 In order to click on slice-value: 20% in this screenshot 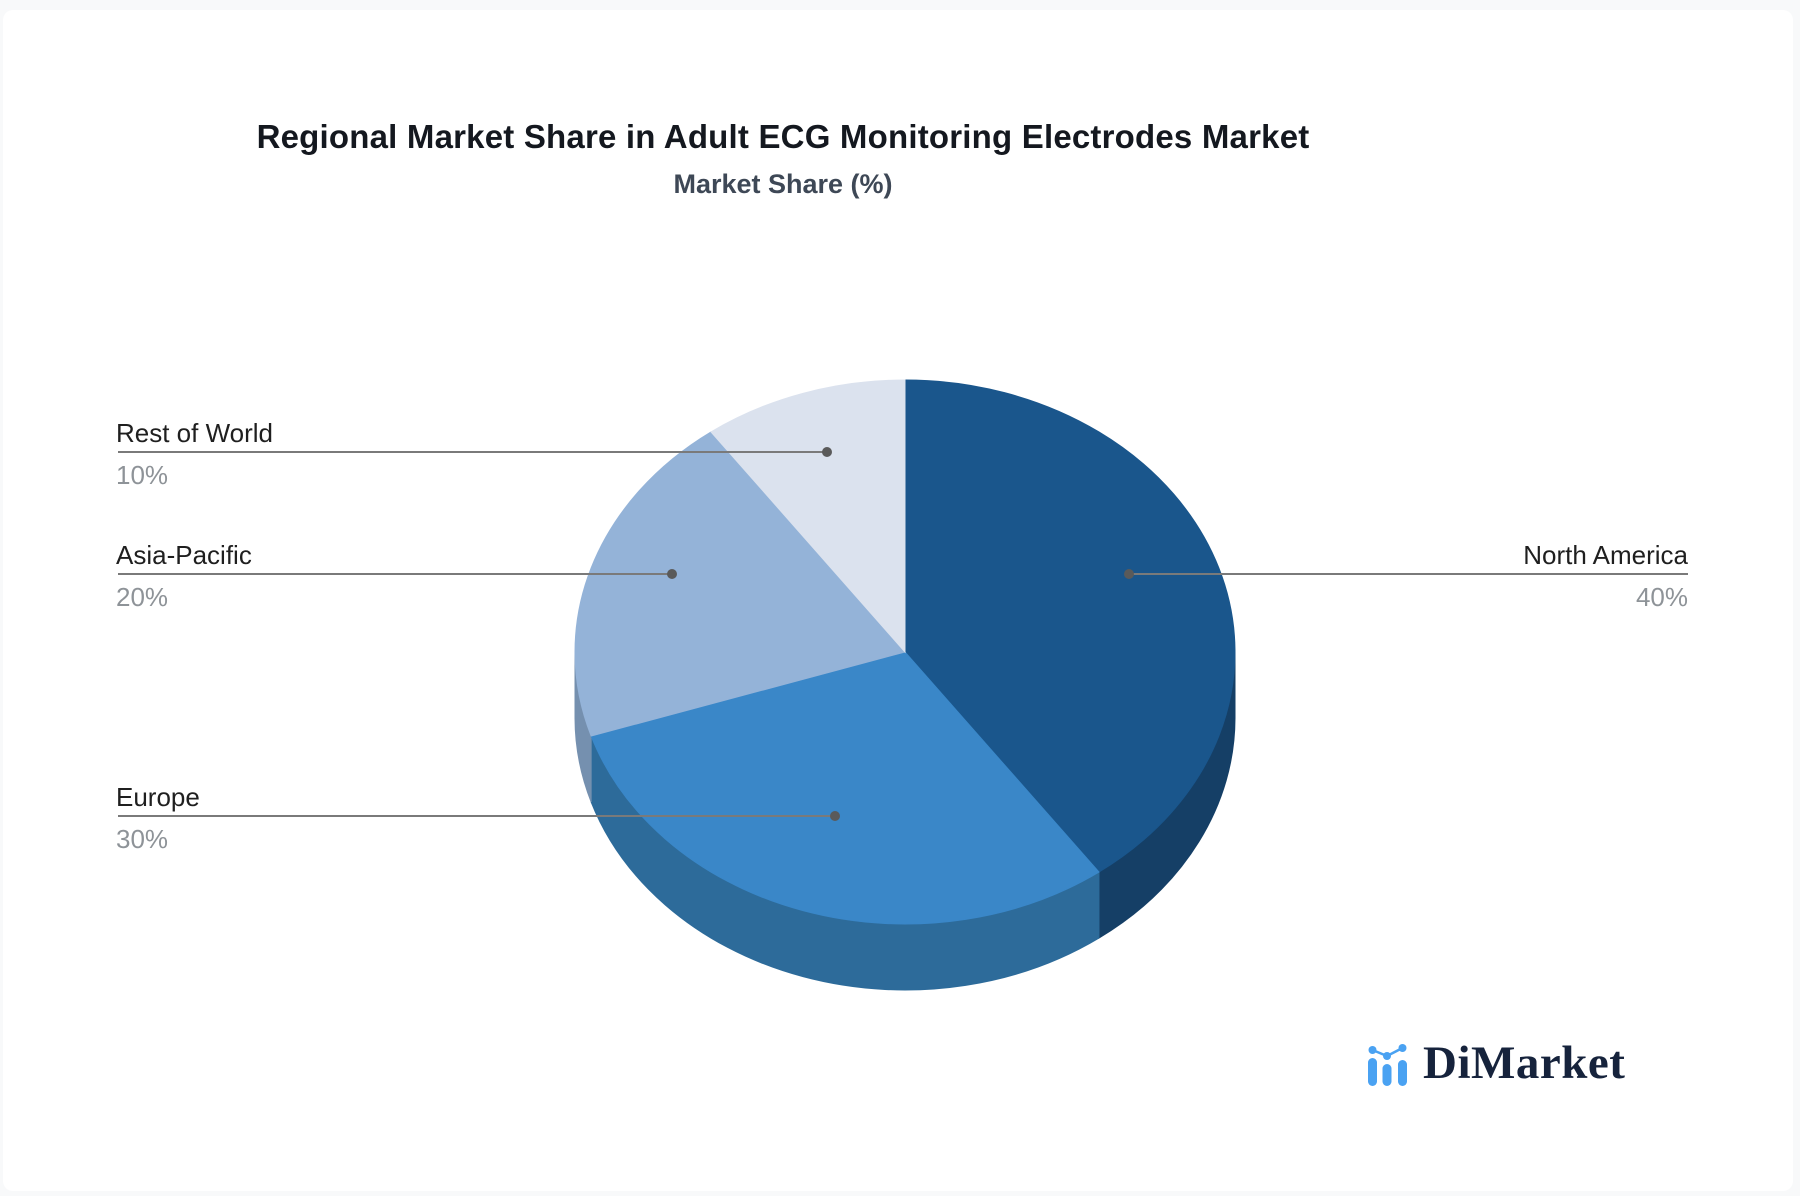, I will do `click(142, 597)`.